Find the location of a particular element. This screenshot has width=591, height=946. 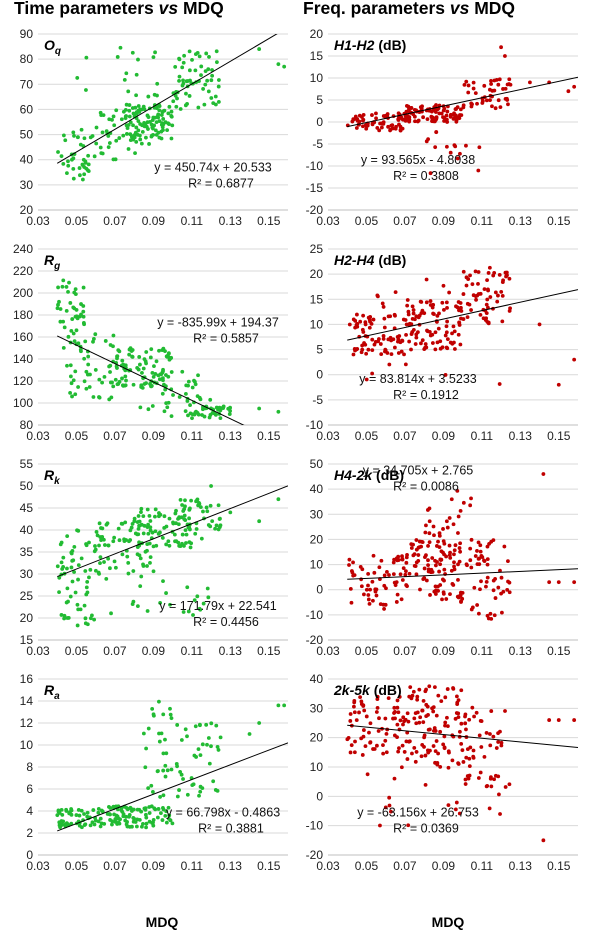

panel-label: Rk is located at coordinates (52, 477).